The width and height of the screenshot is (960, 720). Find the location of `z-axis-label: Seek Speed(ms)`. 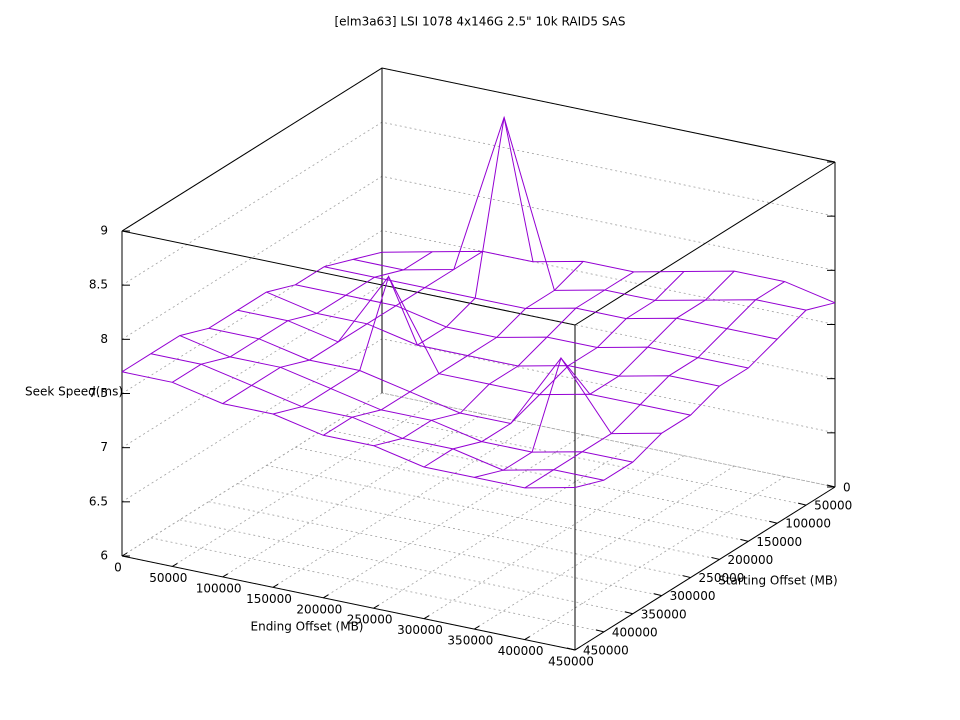

z-axis-label: Seek Speed(ms) is located at coordinates (74, 392).